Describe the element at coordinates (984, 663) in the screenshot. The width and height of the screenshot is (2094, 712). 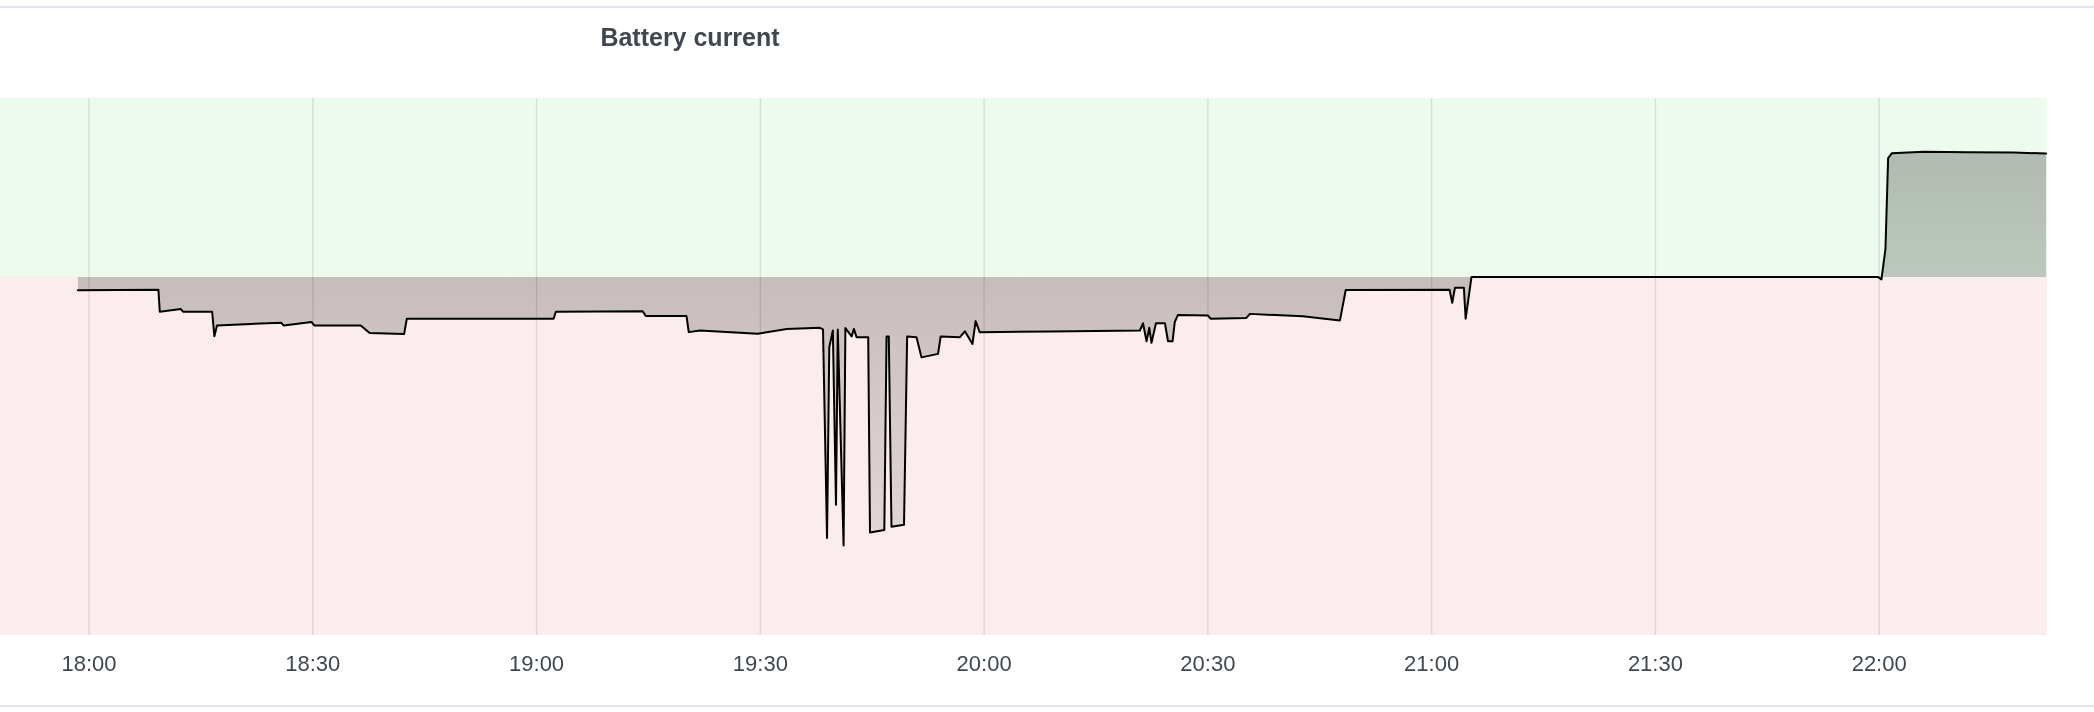
I see `x-tick-label: 20:00` at that location.